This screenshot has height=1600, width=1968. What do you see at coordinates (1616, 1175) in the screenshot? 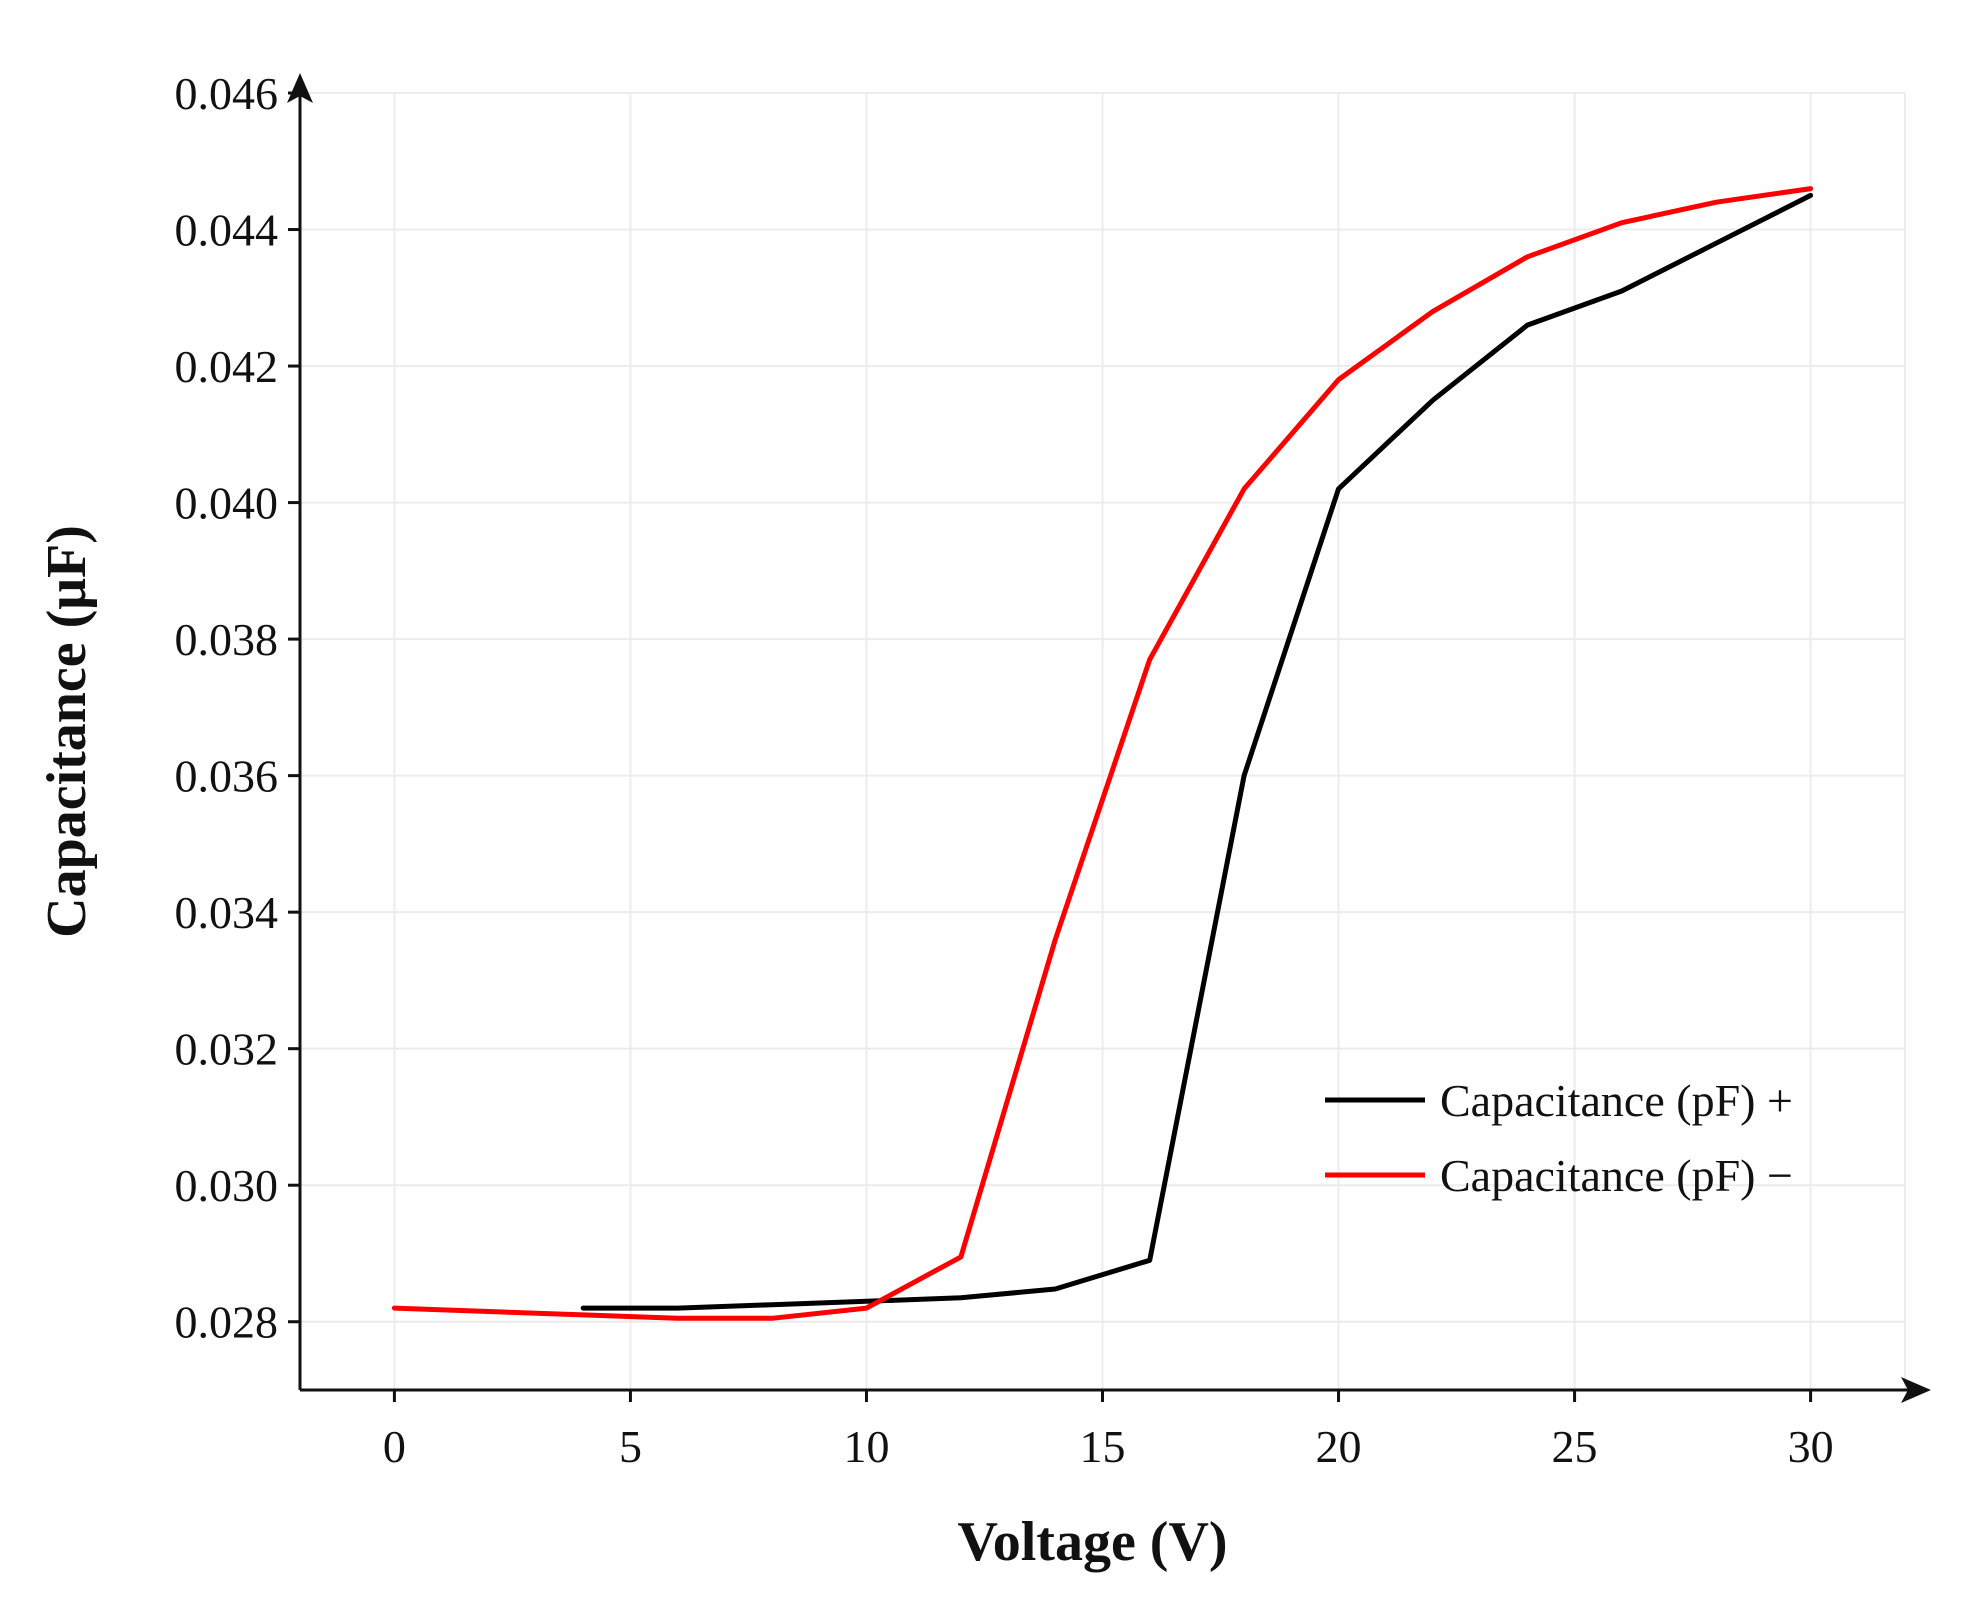
I see `legend-label-minus: Capacitance (pF) −` at bounding box center [1616, 1175].